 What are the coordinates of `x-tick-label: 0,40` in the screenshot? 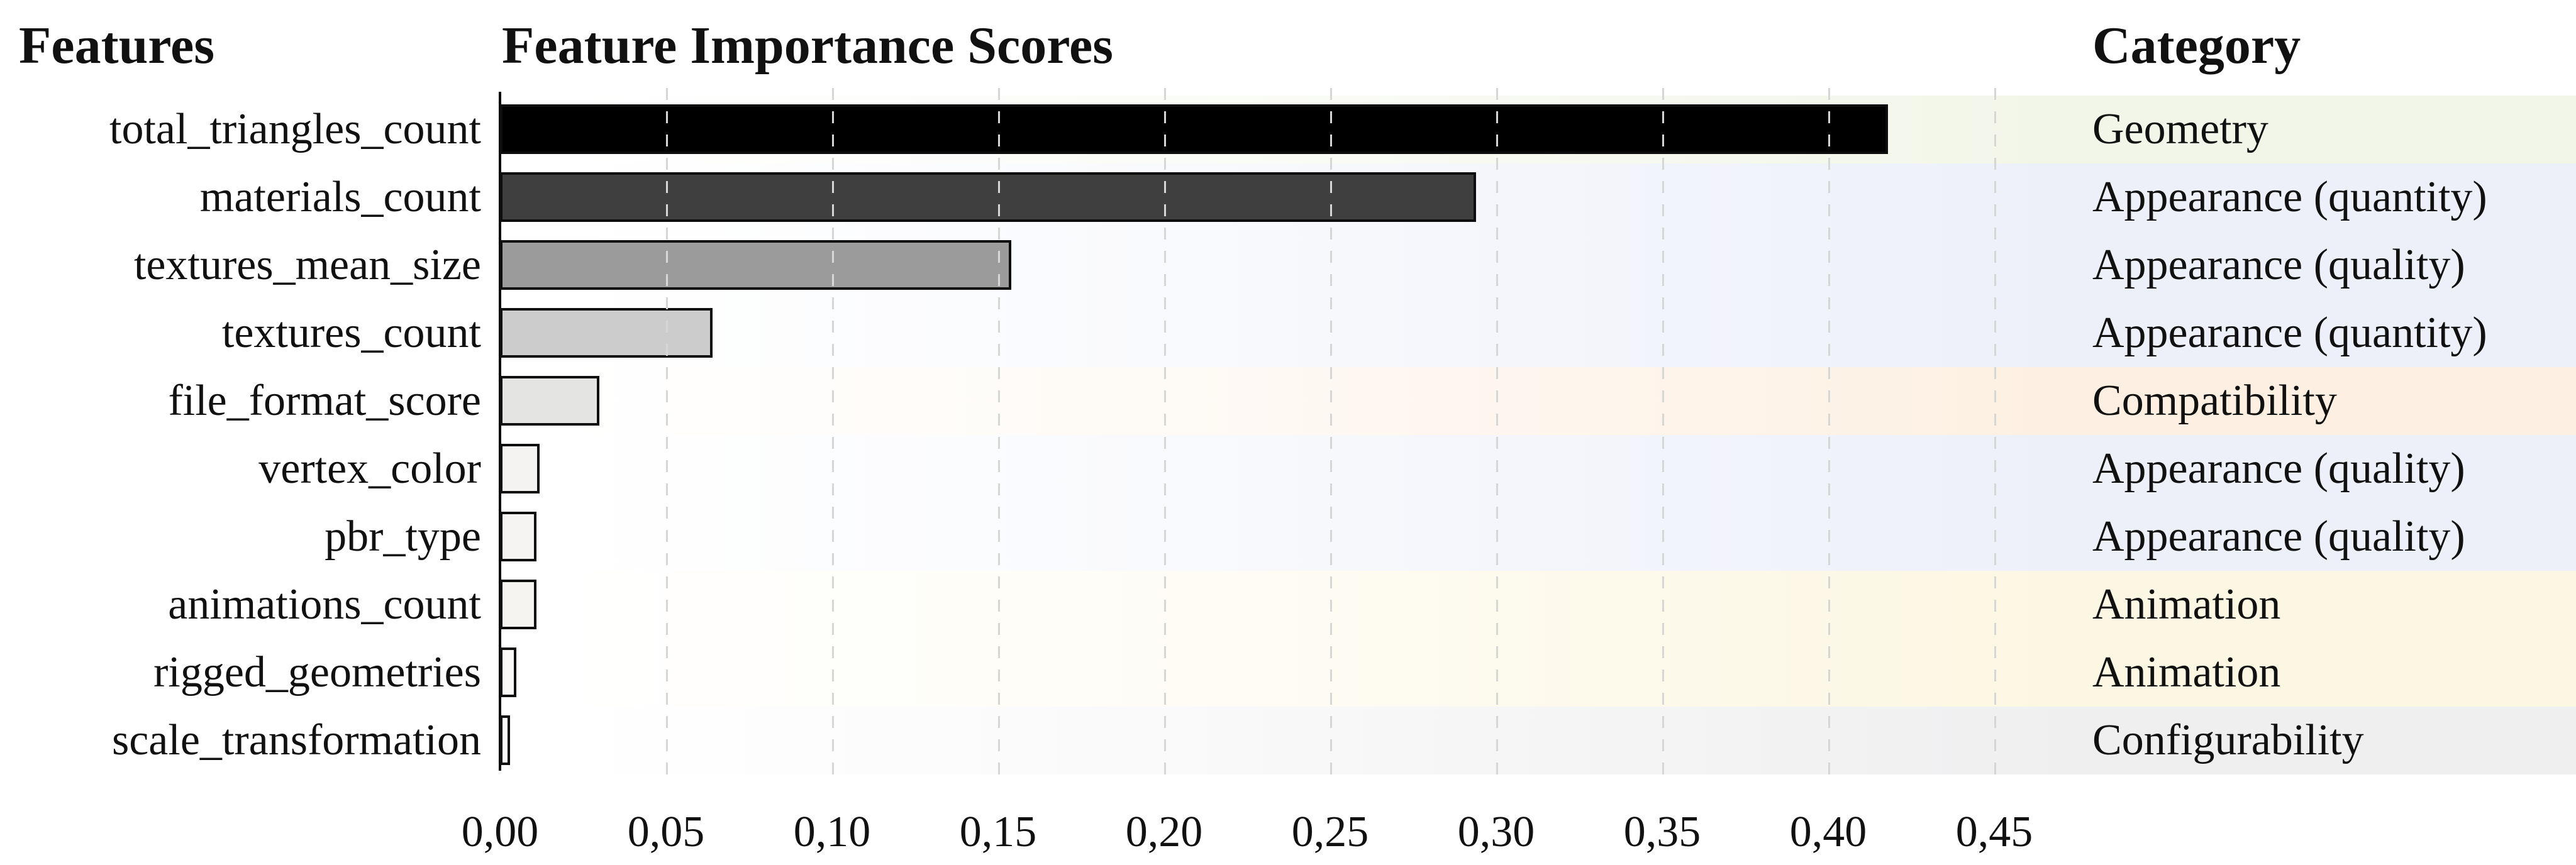 It's located at (1828, 832).